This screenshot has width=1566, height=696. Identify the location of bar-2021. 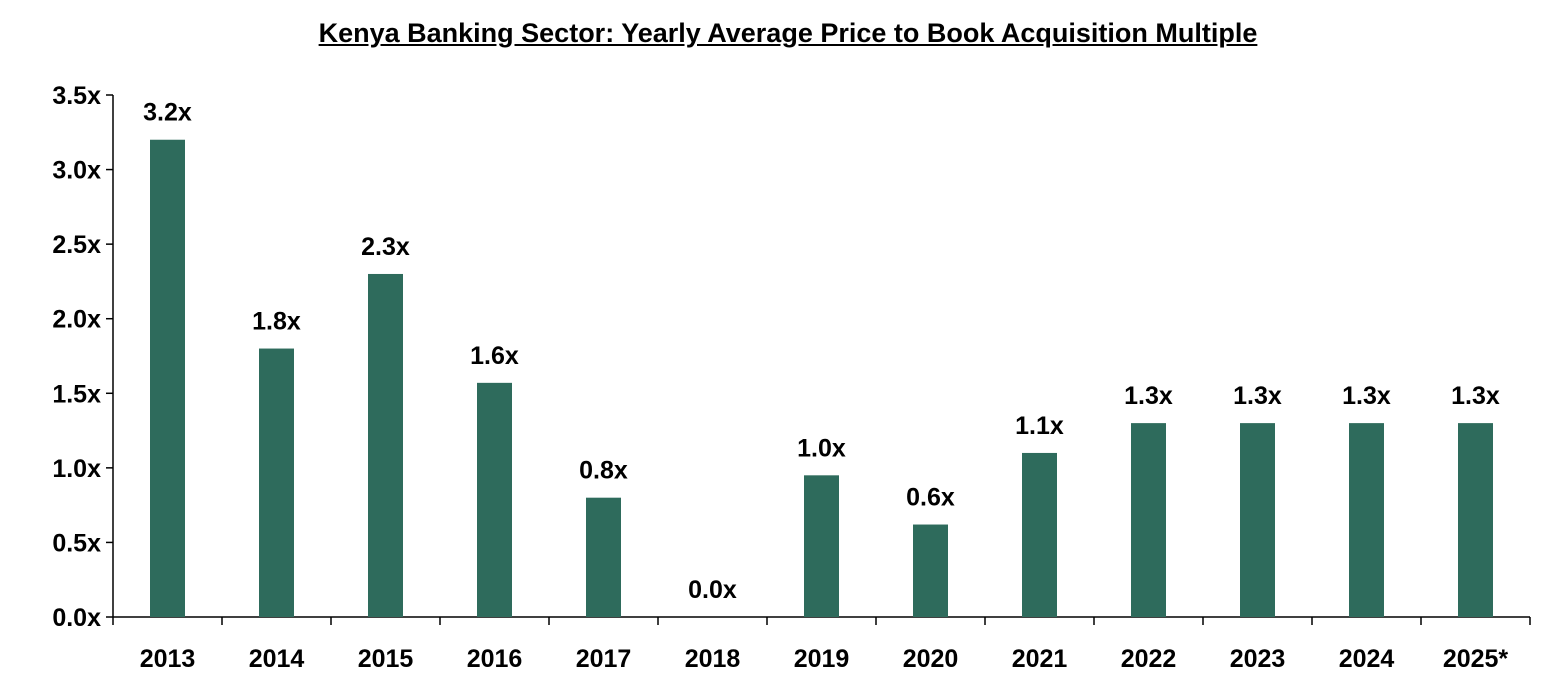
(1039, 534).